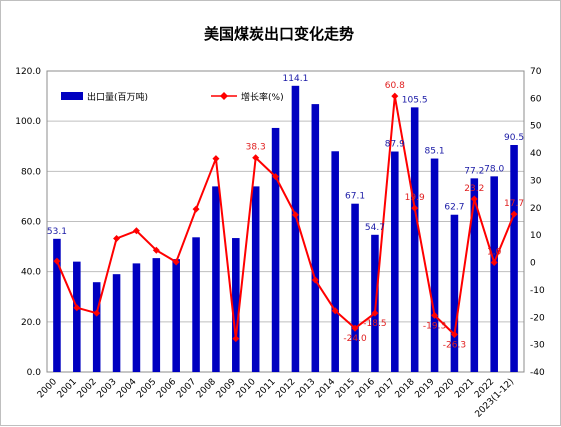 This screenshot has width=561, height=427. Describe the element at coordinates (474, 171) in the screenshot. I see `bar-value-label: 77.2` at that location.